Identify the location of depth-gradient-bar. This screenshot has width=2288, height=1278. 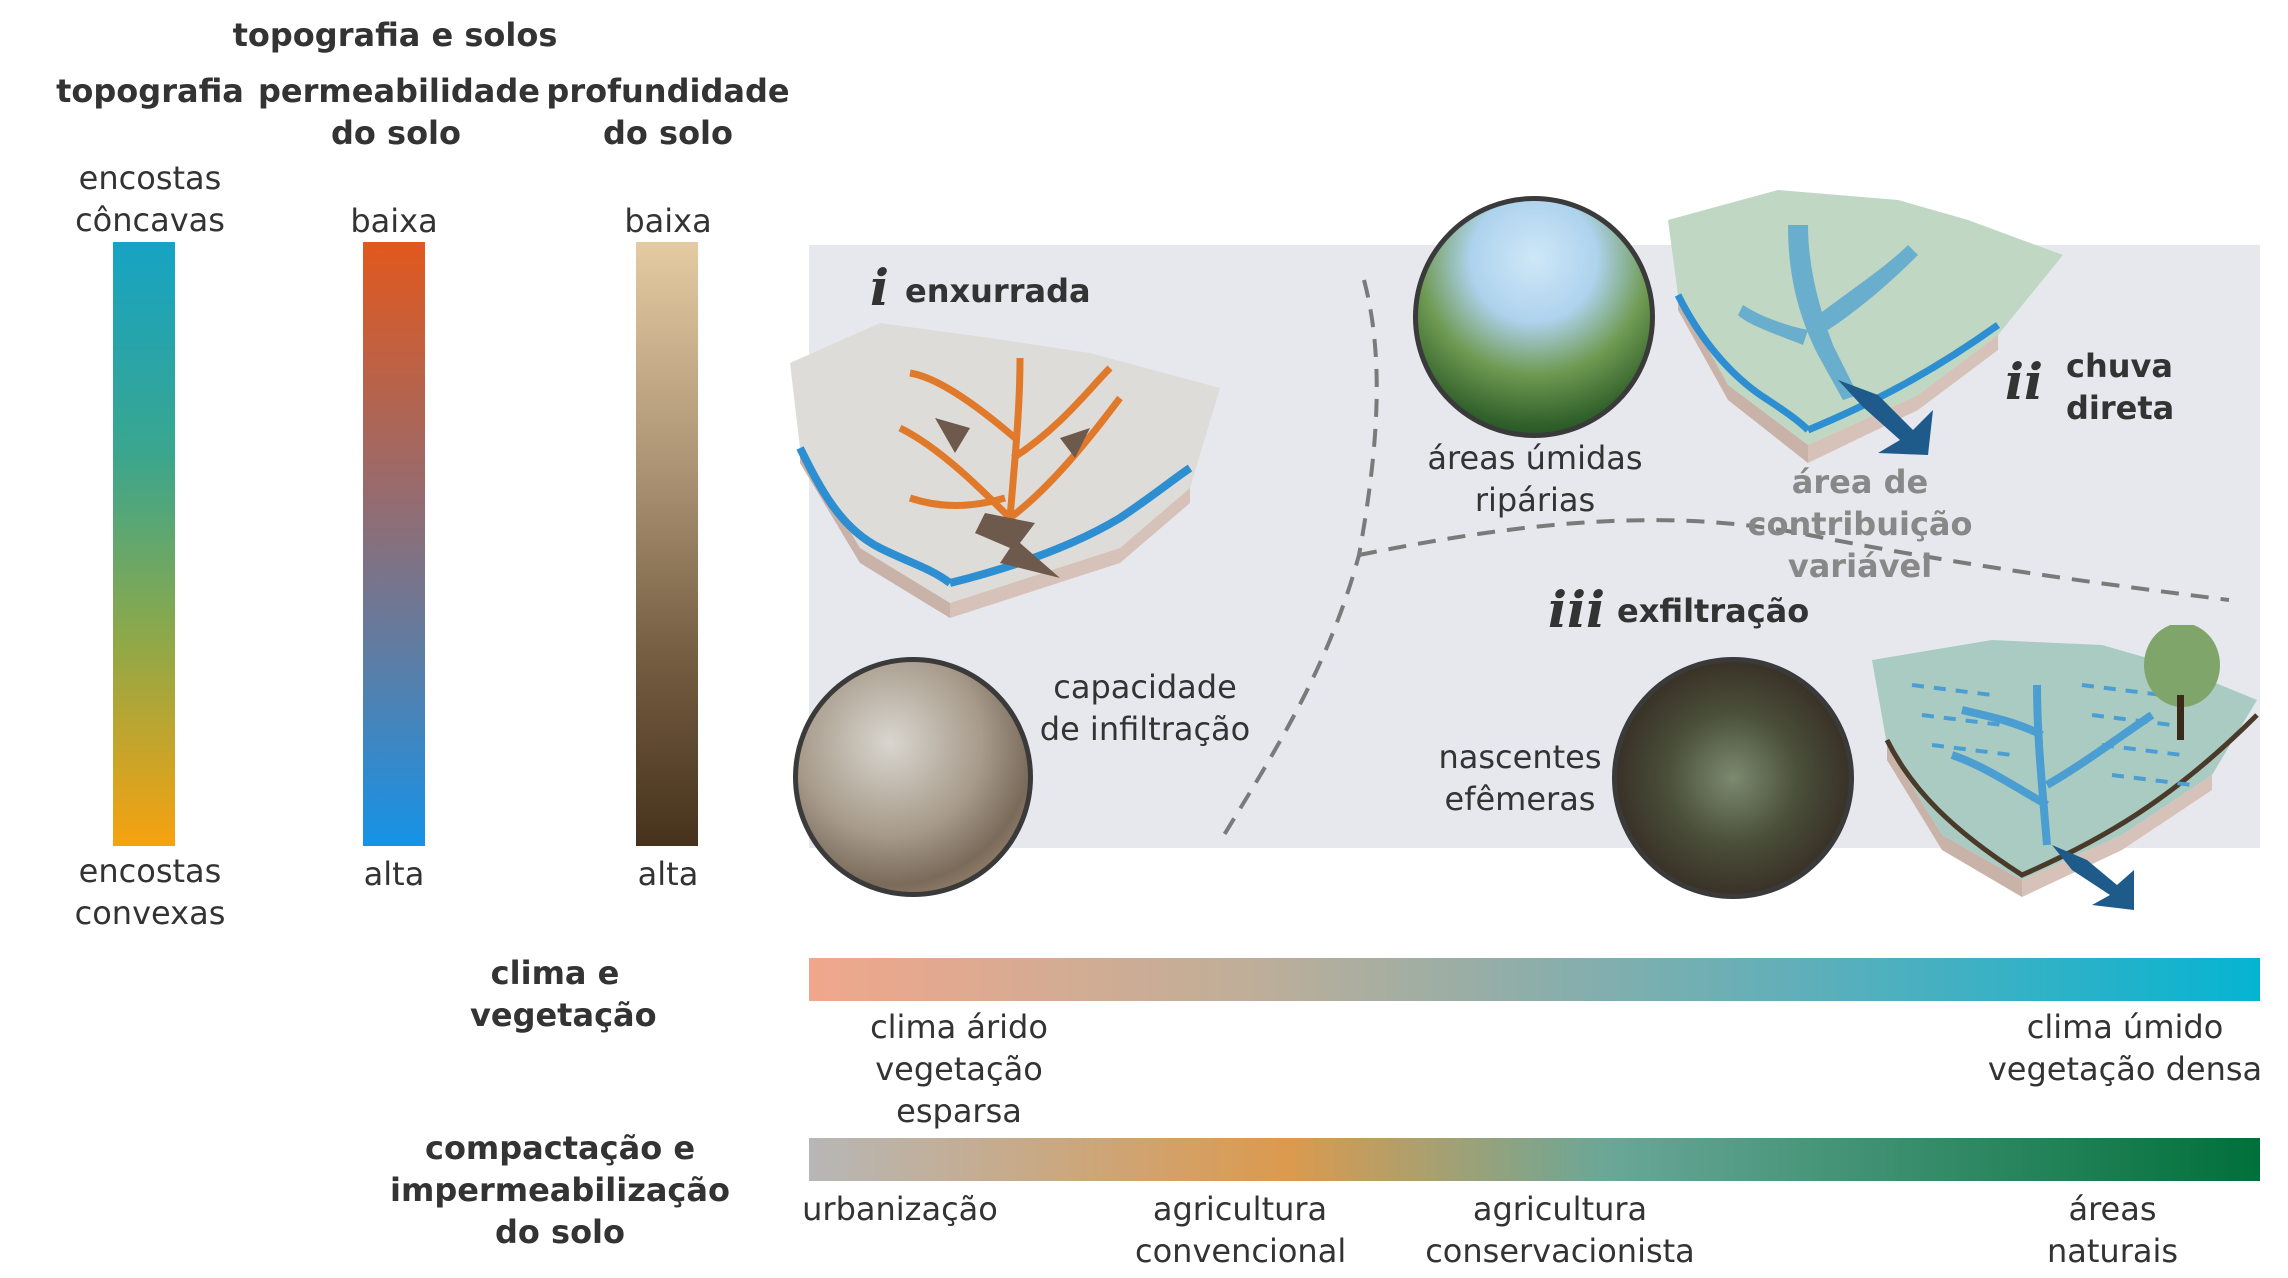
(667, 544).